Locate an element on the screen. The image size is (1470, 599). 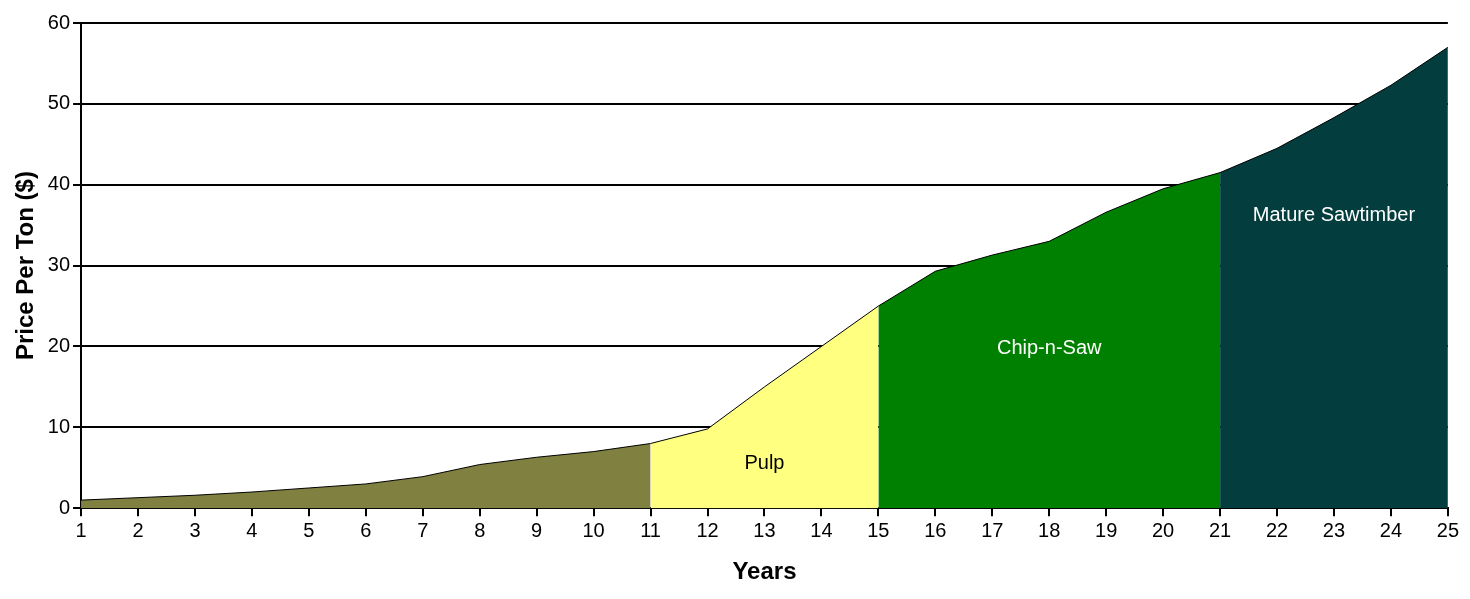
y-tick-label: 60 is located at coordinates (59, 21).